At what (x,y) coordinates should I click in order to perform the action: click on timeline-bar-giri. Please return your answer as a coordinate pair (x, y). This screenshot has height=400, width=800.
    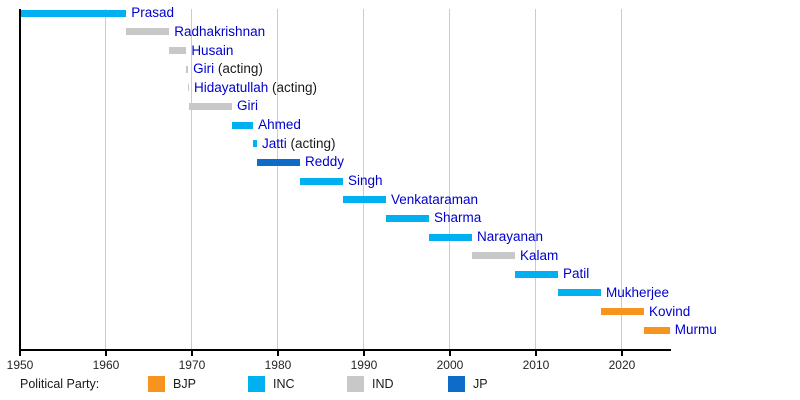
    Looking at the image, I should click on (210, 106).